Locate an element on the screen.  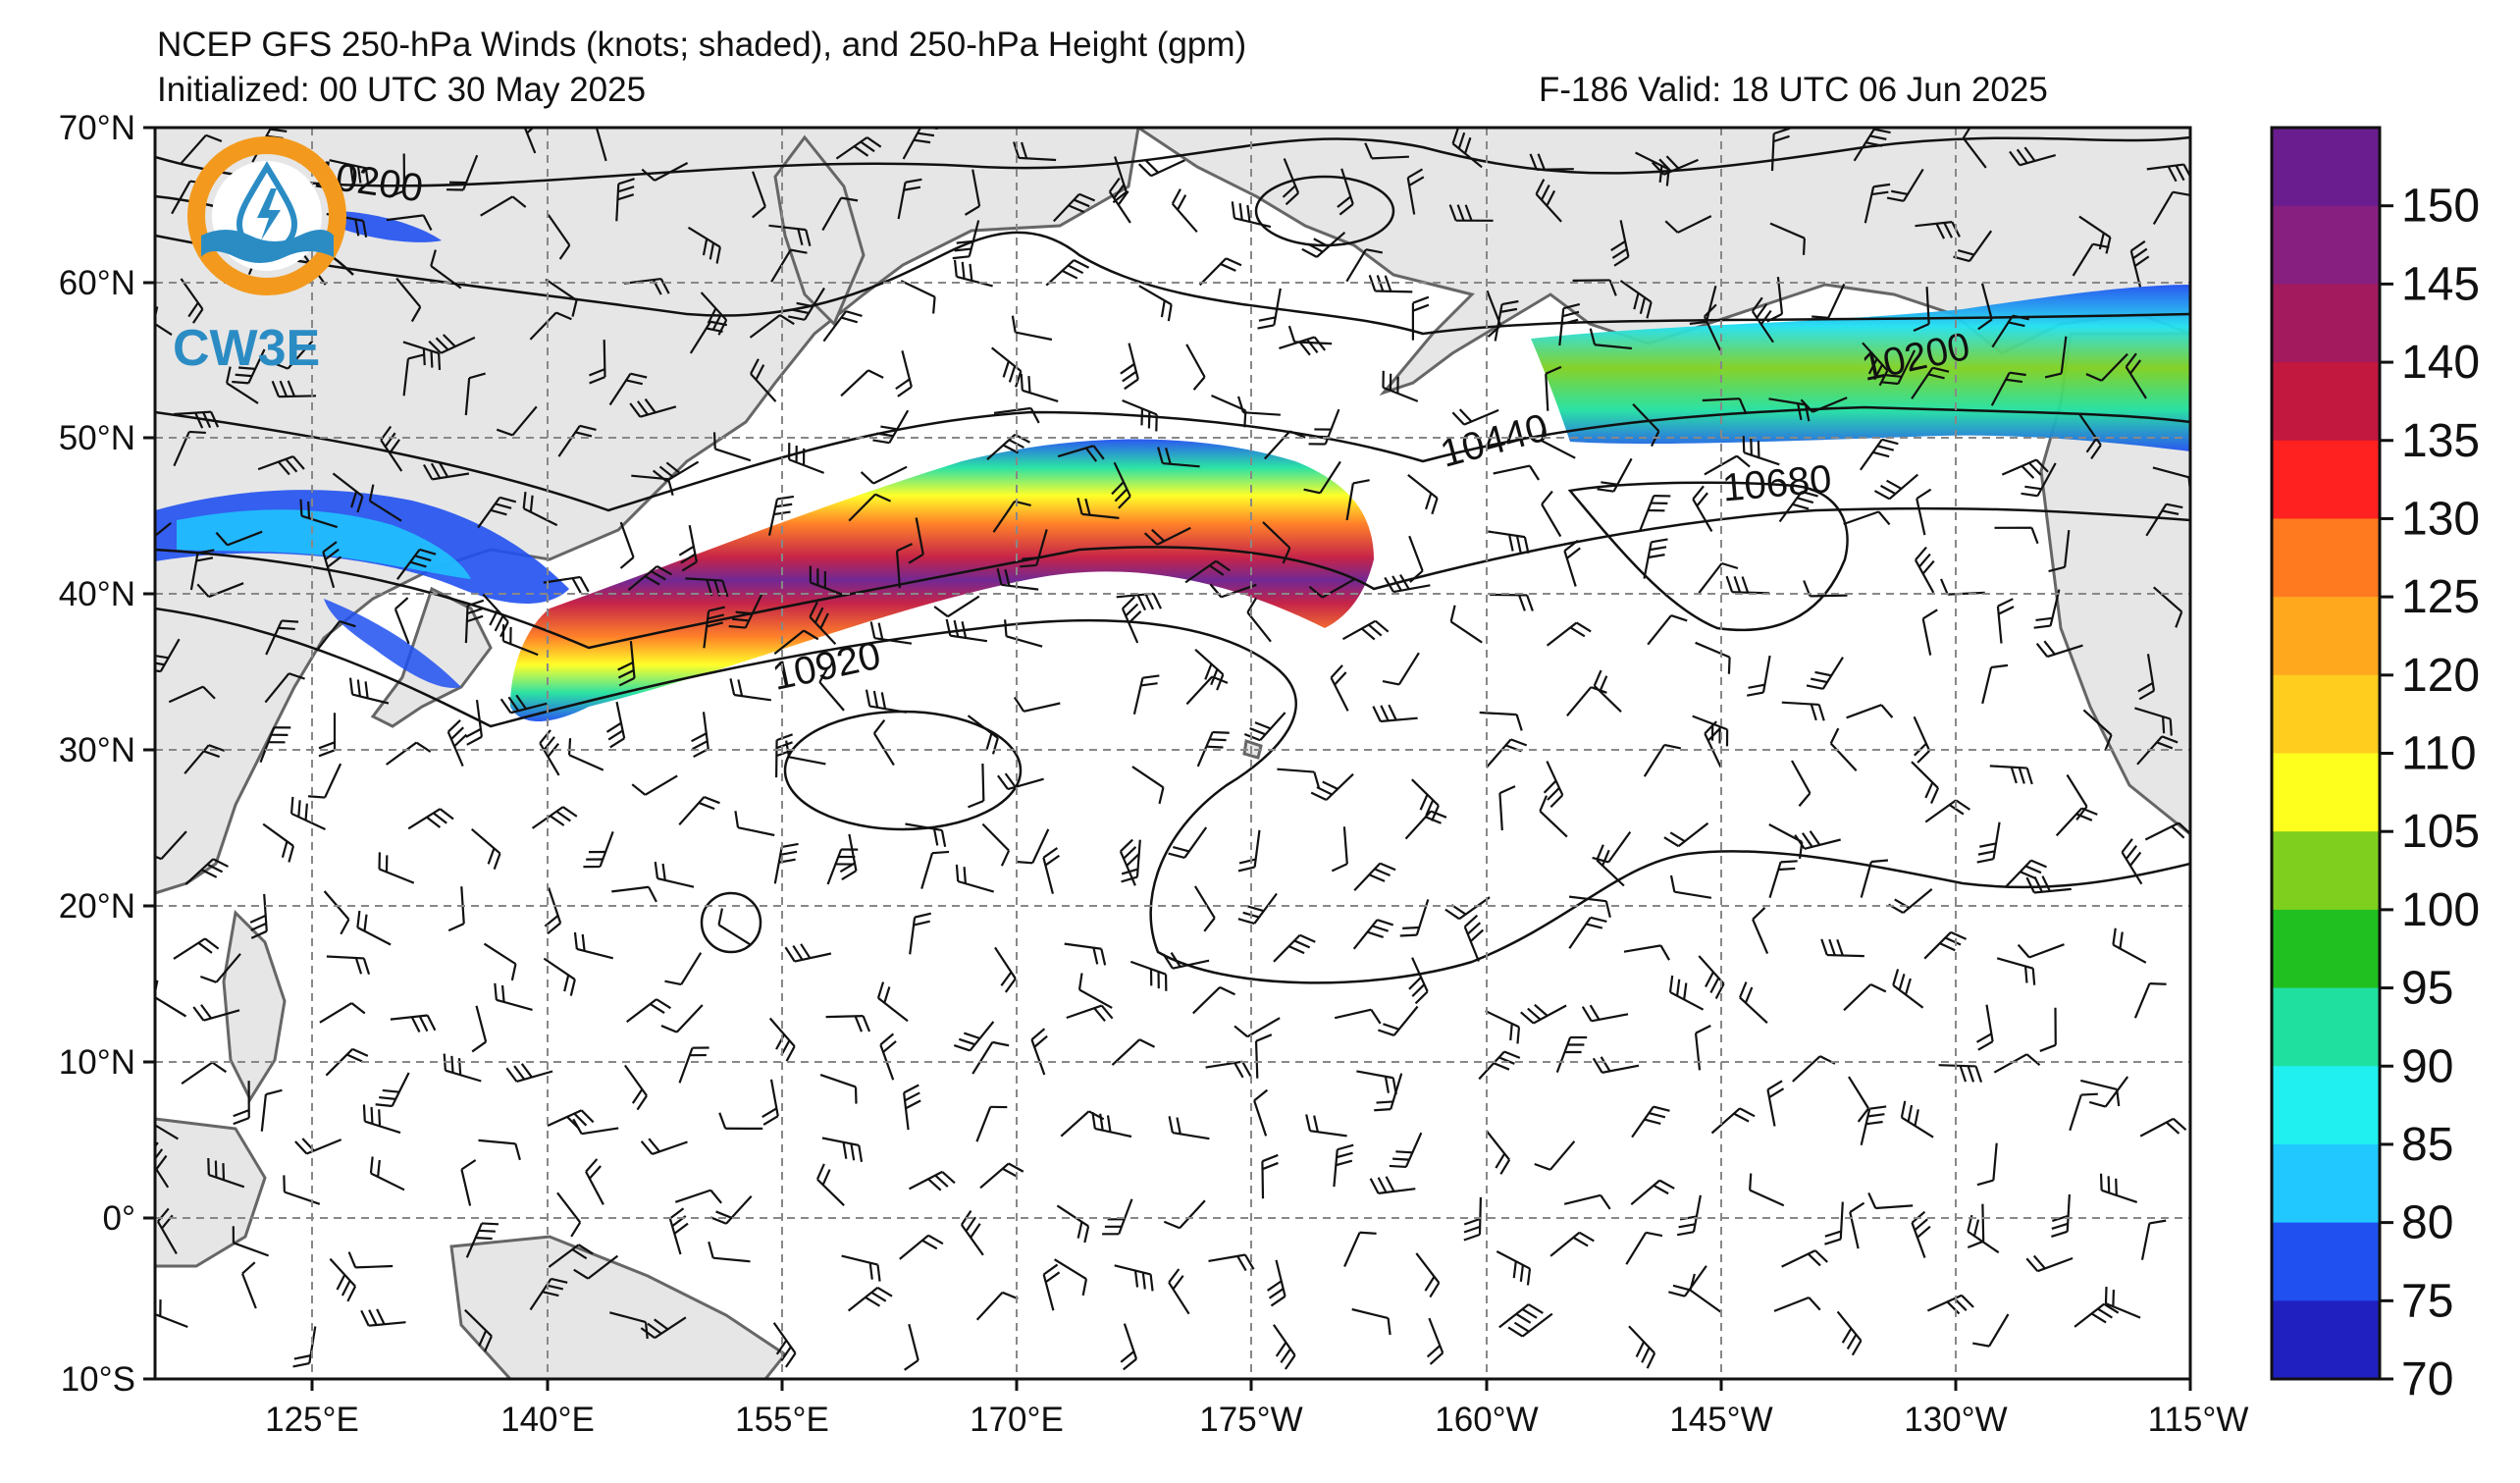
logo-ring is located at coordinates (266, 215).